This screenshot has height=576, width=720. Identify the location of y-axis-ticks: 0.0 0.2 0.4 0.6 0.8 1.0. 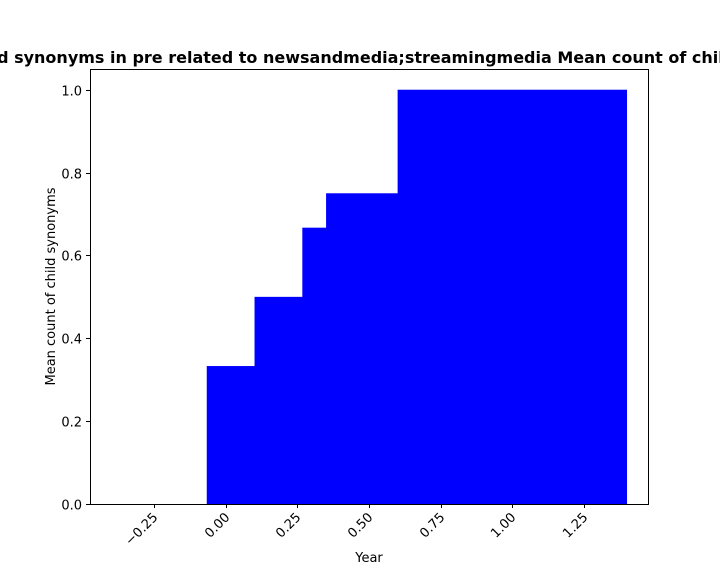
(75, 299).